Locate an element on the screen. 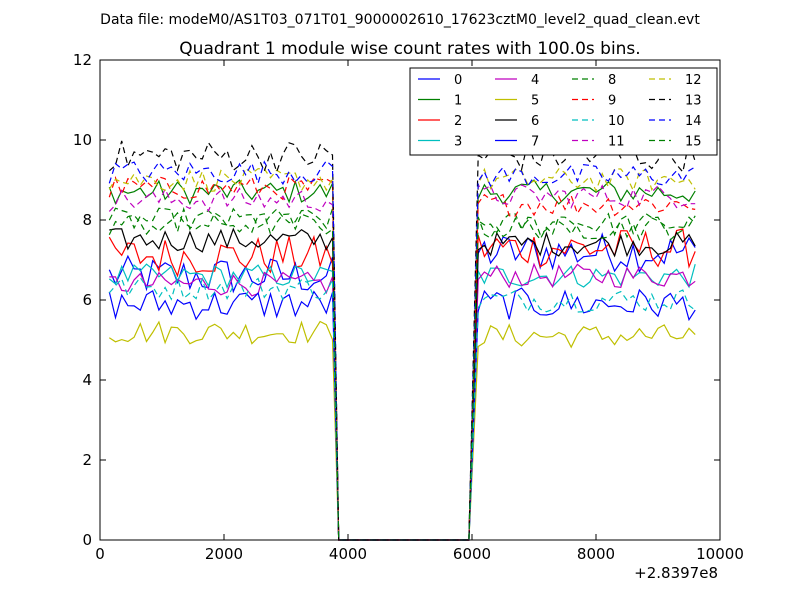  legend-label-14: 14 is located at coordinates (693, 121).